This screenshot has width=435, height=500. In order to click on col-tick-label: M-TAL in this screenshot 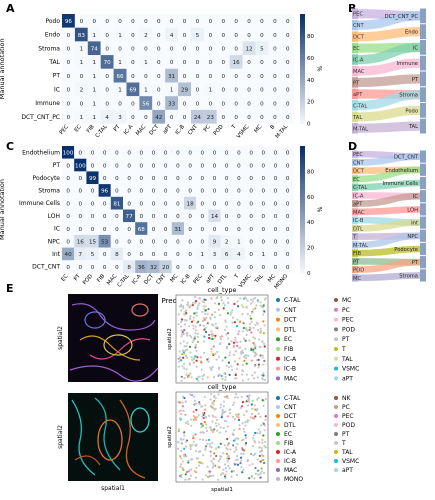, I will do `click(282, 132)`.